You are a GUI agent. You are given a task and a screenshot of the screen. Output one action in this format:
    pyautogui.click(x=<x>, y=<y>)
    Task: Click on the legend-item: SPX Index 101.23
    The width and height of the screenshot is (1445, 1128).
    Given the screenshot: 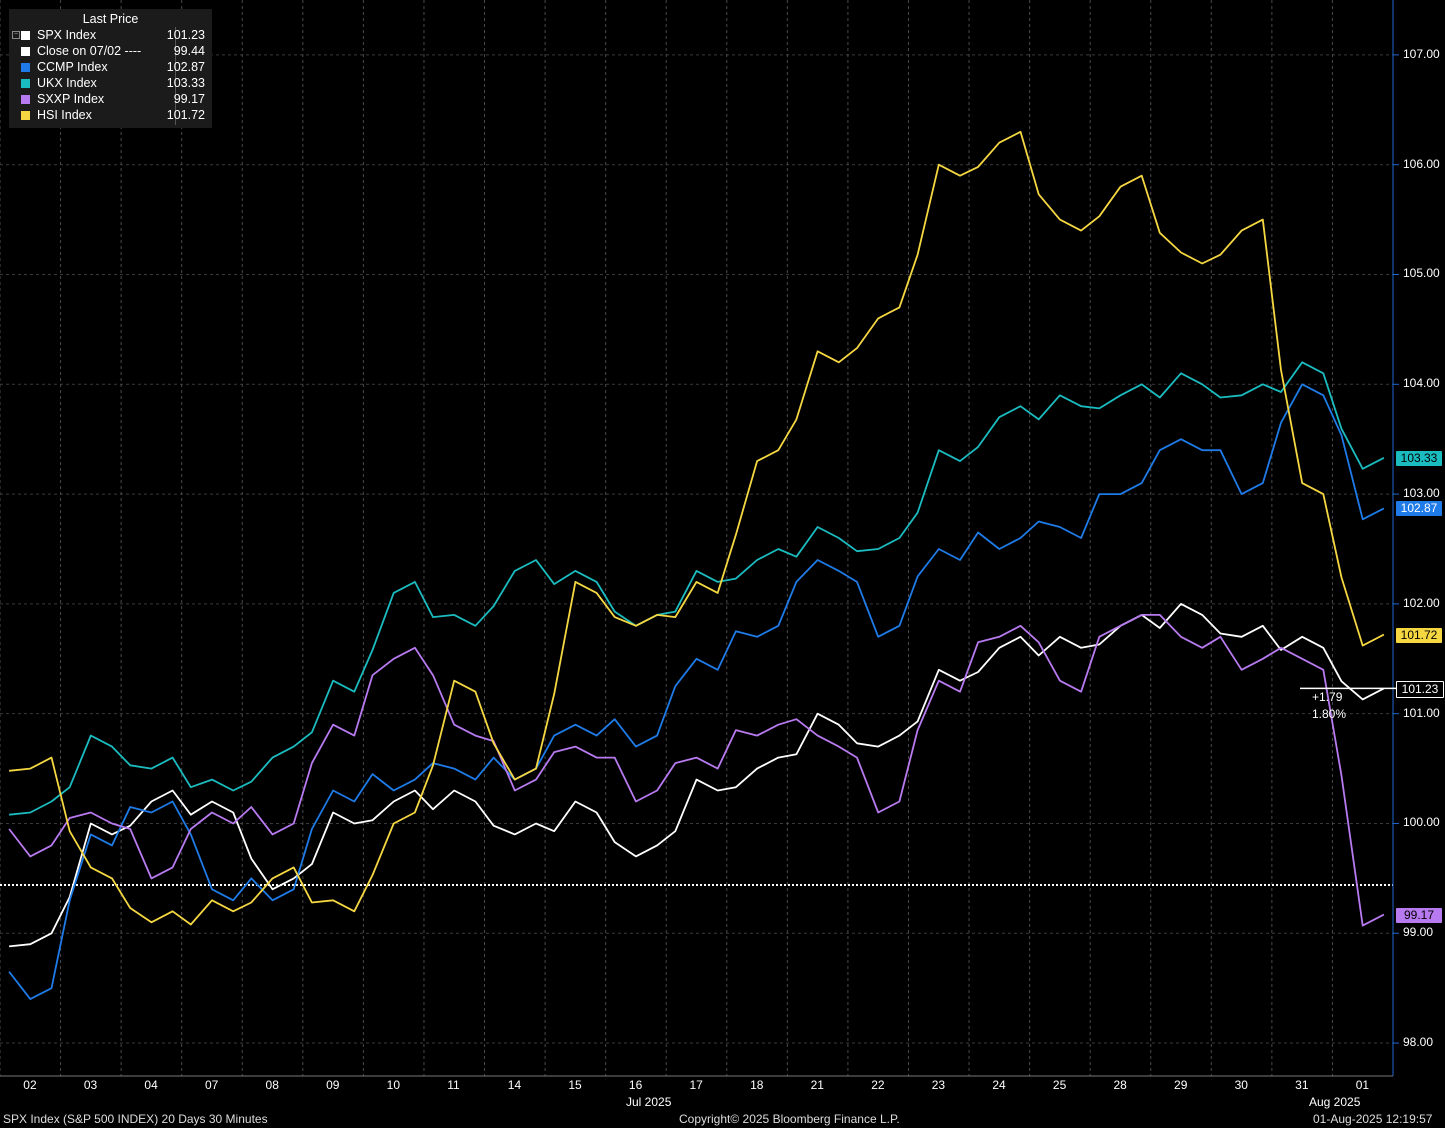 What is the action you would take?
    pyautogui.click(x=114, y=36)
    